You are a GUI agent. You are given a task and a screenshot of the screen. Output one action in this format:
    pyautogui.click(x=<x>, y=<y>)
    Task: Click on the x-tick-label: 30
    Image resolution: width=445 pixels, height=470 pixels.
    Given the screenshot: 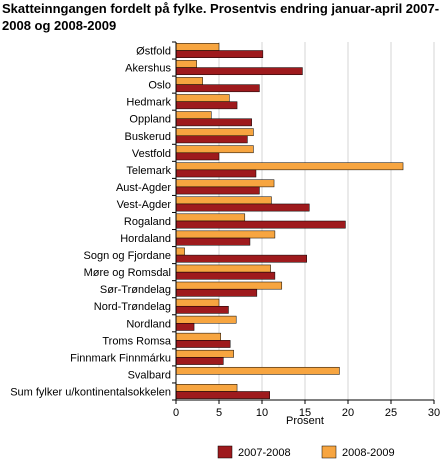 What is the action you would take?
    pyautogui.click(x=434, y=413)
    